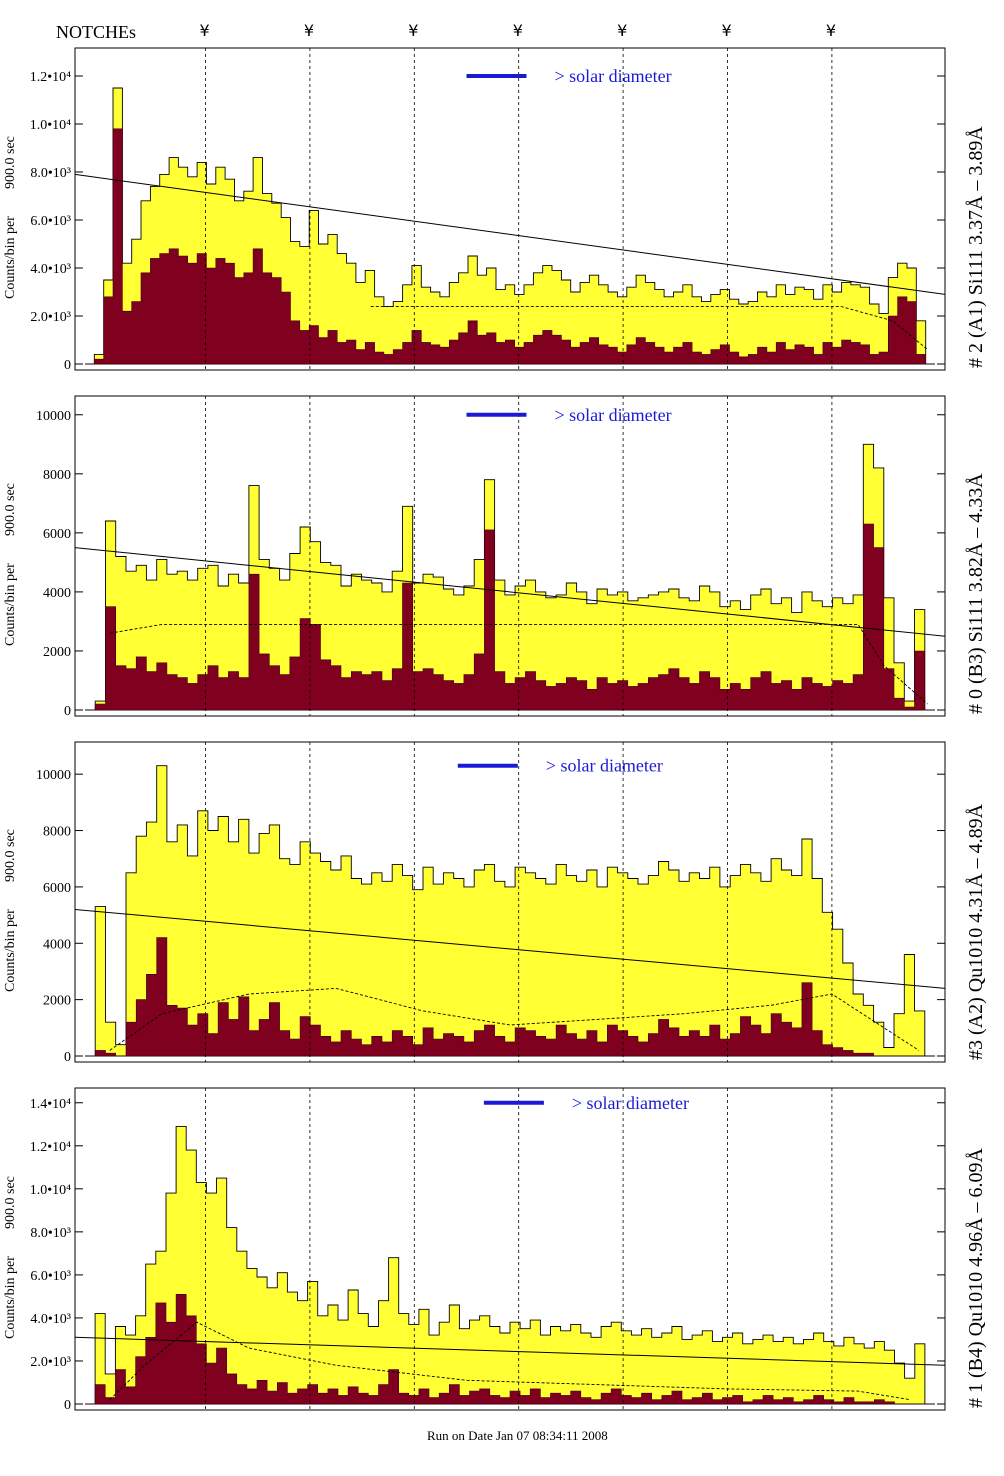 This screenshot has width=1004, height=1476. Describe the element at coordinates (205, 30) in the screenshot. I see `notch-mark-1: ¥` at that location.